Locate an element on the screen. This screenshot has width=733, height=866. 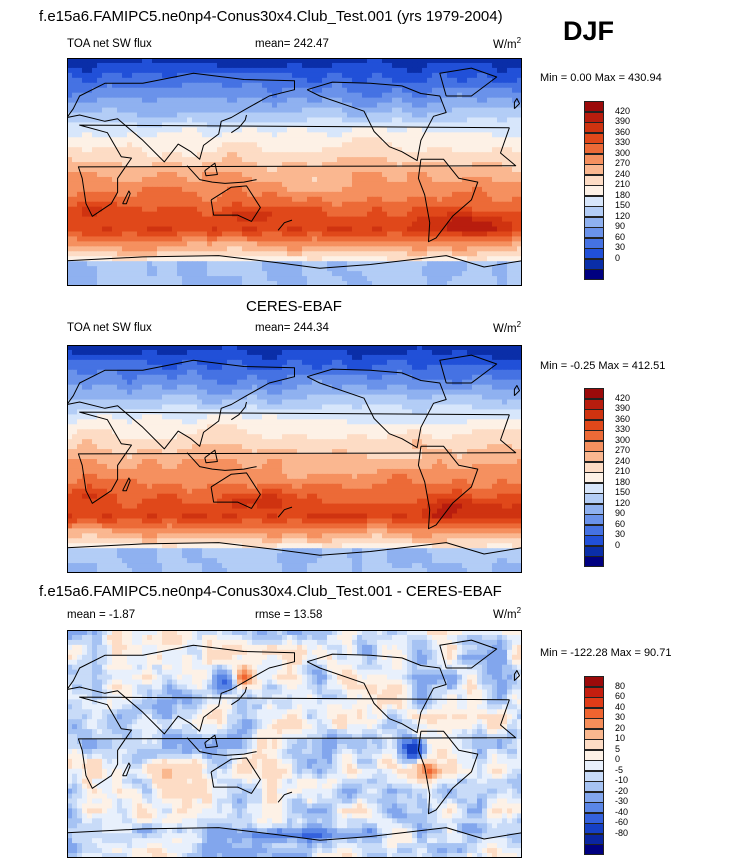
panel-minmax-label: Min = 0.00 Max = 430.94 is located at coordinates (601, 78).